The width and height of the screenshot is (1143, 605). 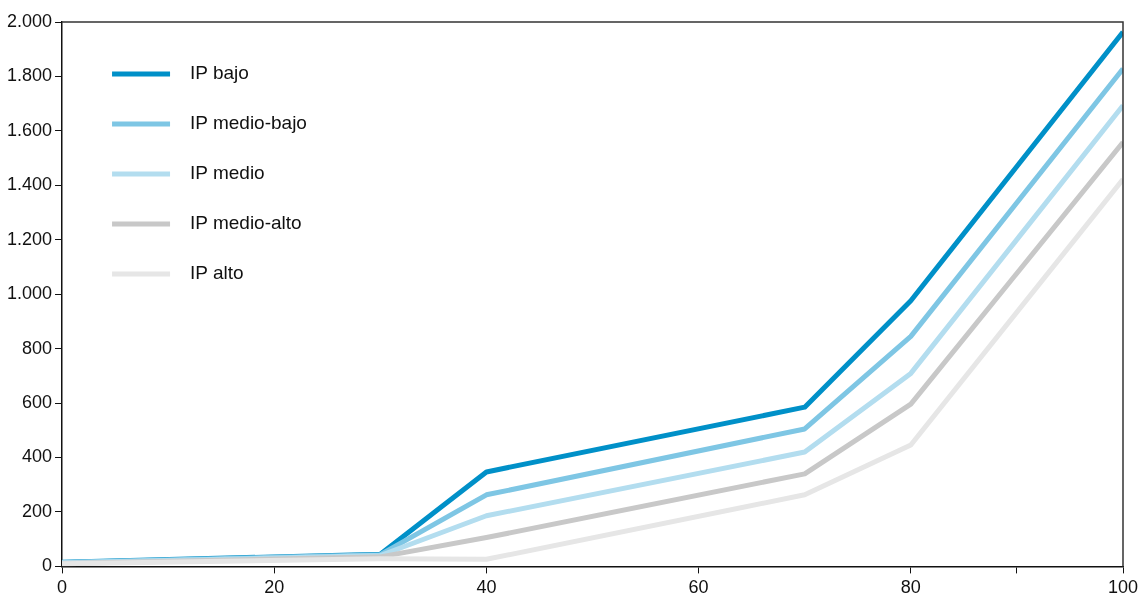 What do you see at coordinates (30, 75) in the screenshot?
I see `y-tick-label: 1.800` at bounding box center [30, 75].